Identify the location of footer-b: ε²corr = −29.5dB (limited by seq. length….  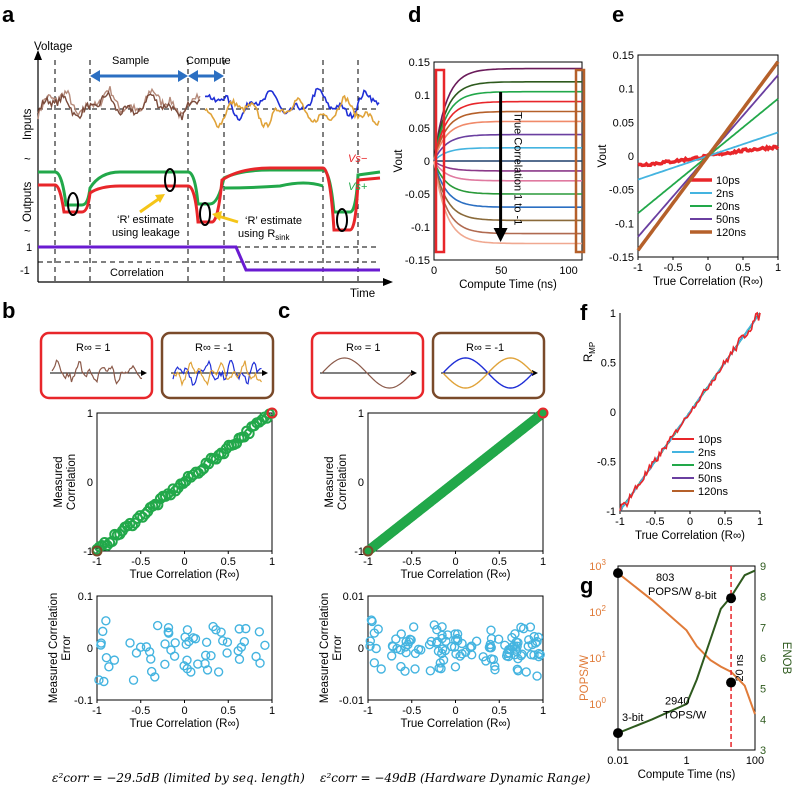
(178, 778).